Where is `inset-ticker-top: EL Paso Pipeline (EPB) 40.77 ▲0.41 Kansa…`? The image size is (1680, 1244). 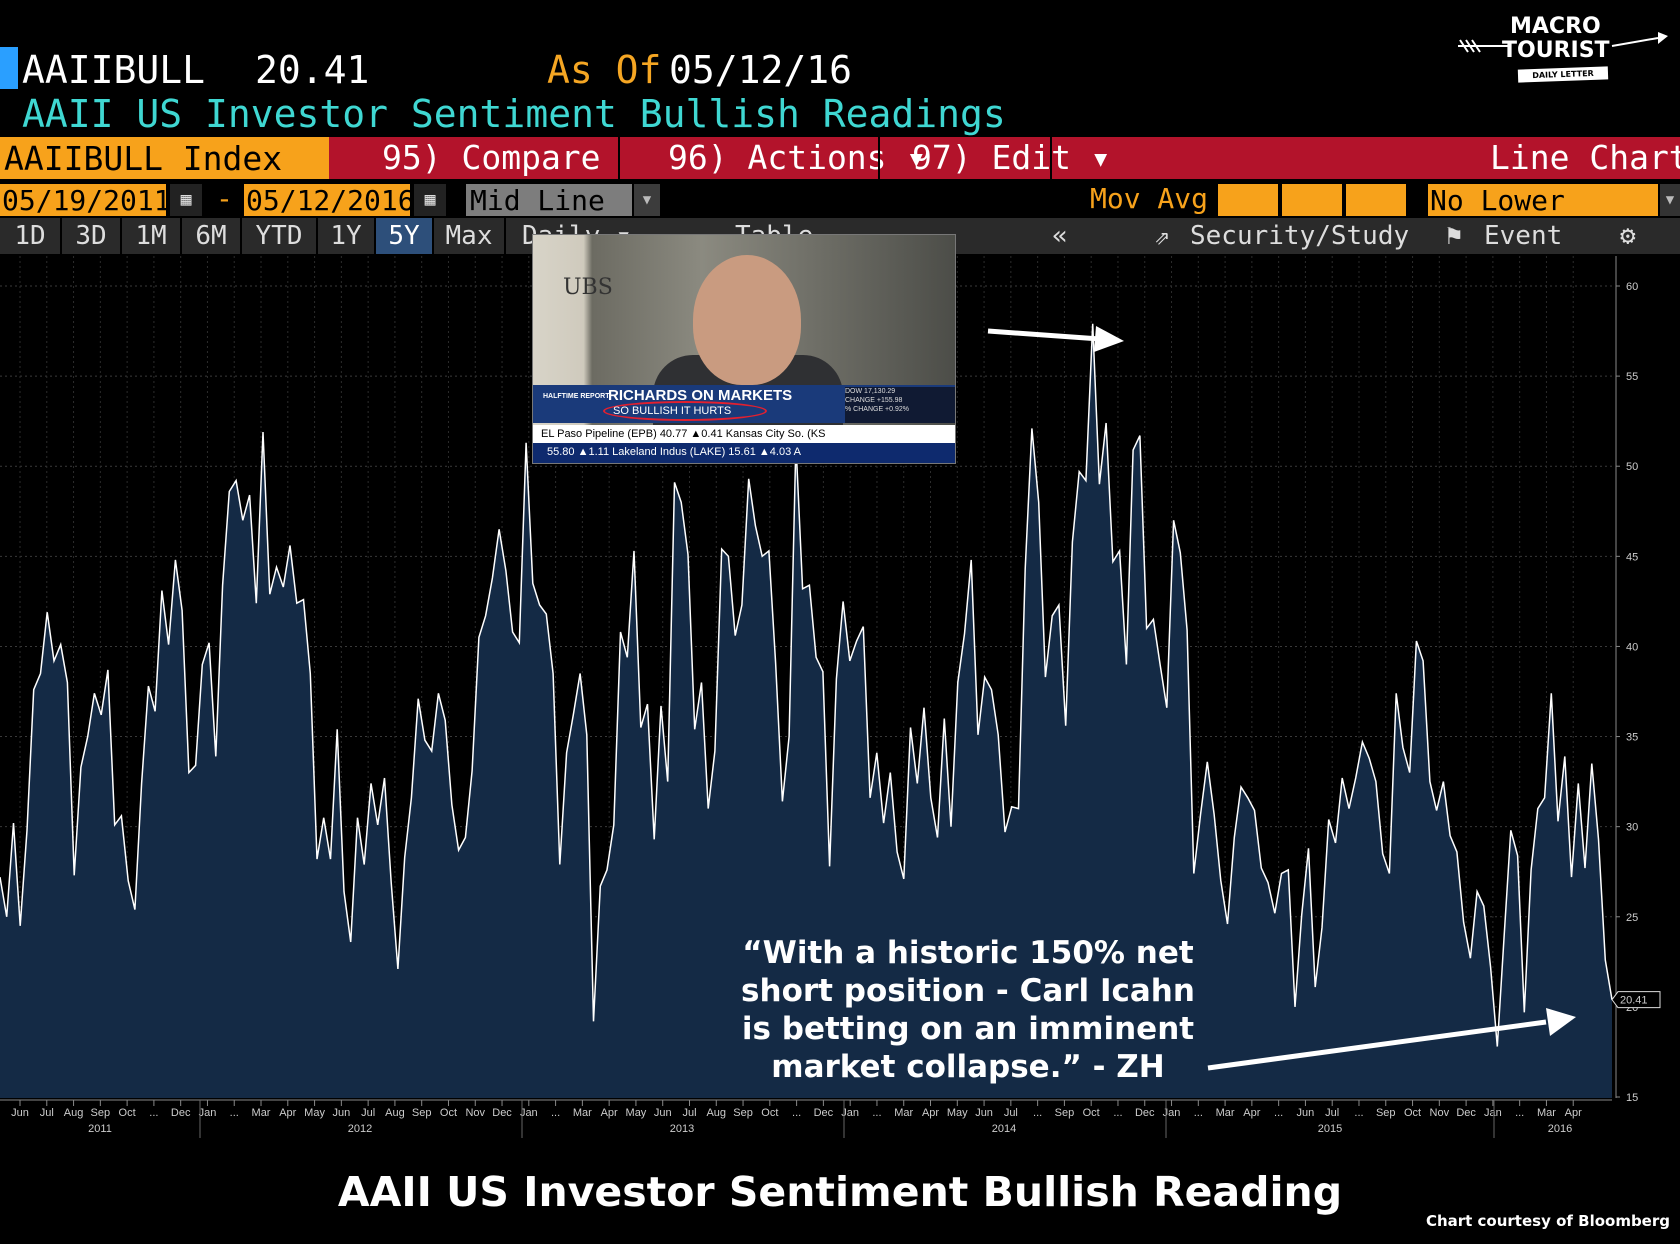 inset-ticker-top: EL Paso Pipeline (EPB) 40.77 ▲0.41 Kansa… is located at coordinates (744, 434).